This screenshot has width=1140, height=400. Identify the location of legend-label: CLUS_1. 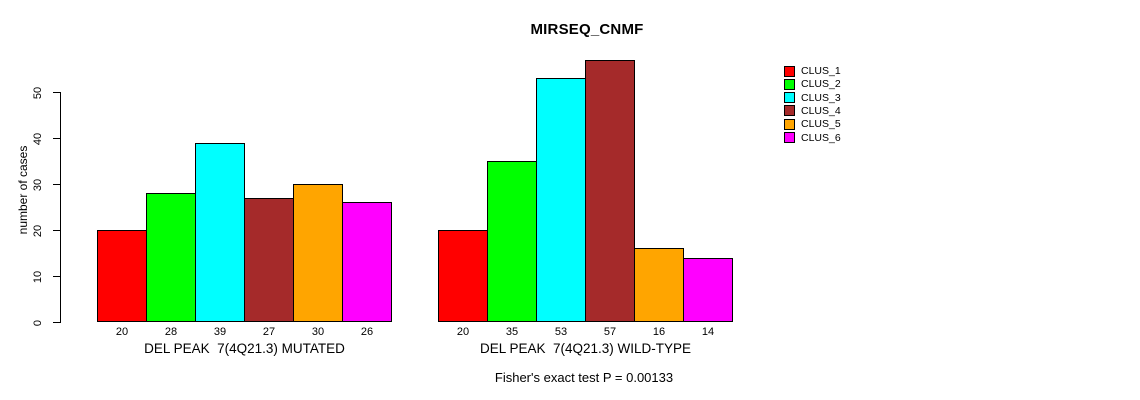
(821, 71).